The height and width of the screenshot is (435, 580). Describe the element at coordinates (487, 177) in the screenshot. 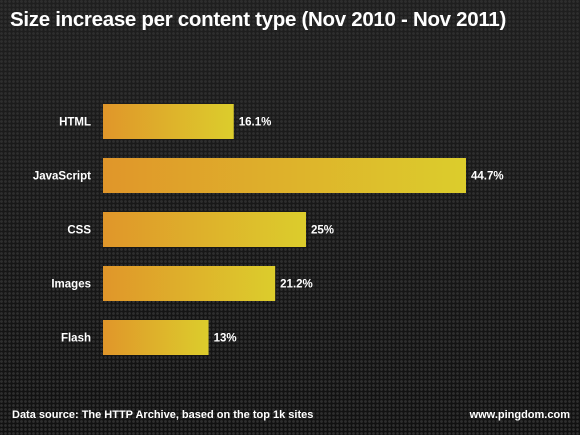

I see `value-label-javascript: 44.7%` at that location.